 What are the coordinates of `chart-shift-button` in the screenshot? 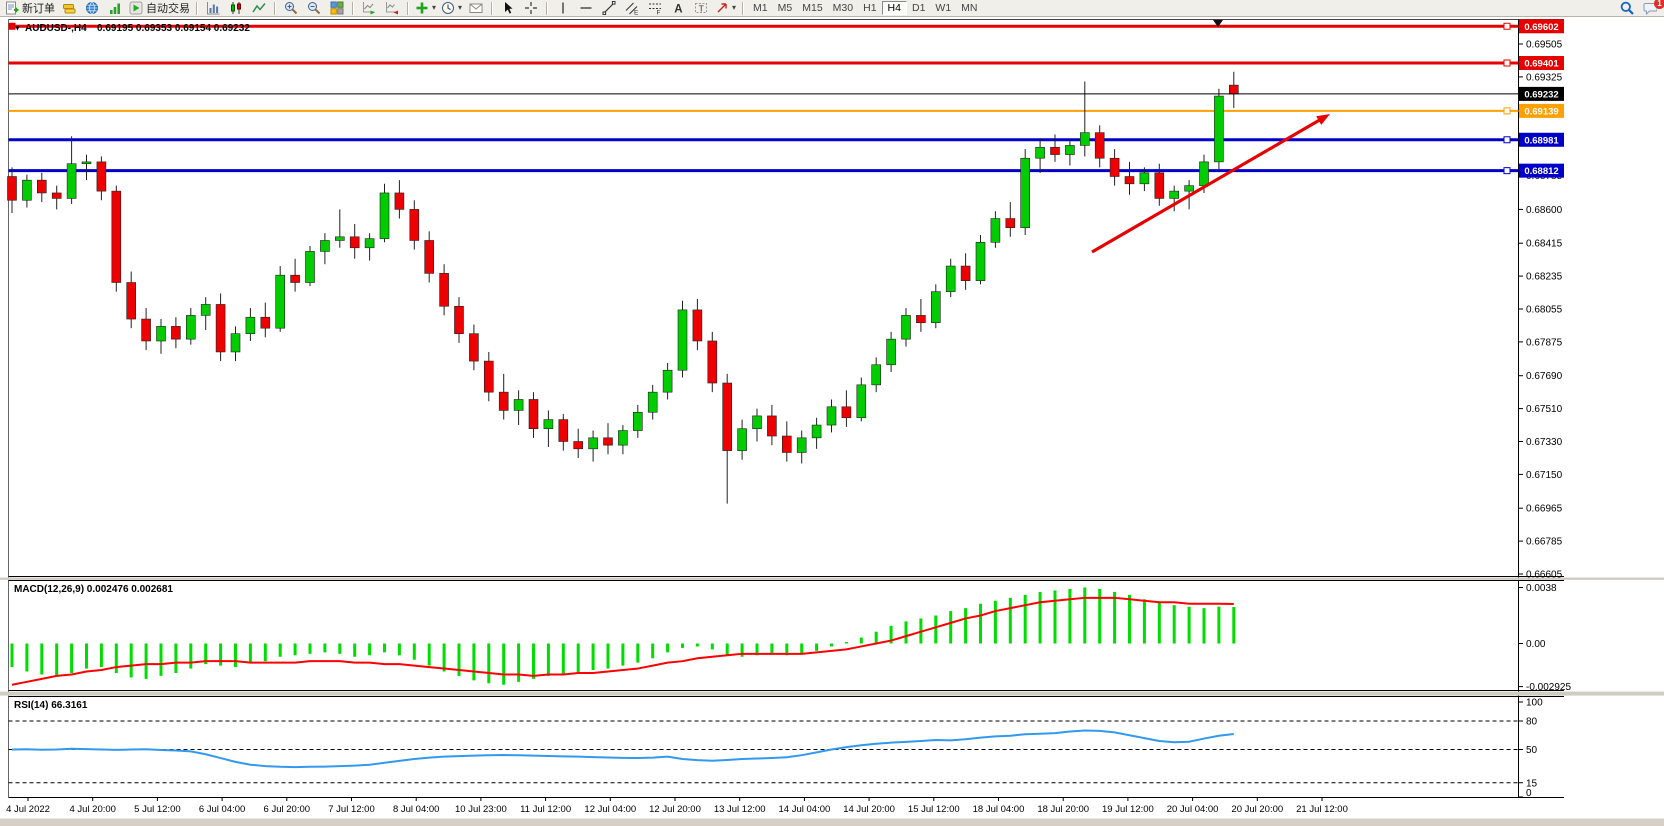 It's located at (392, 8).